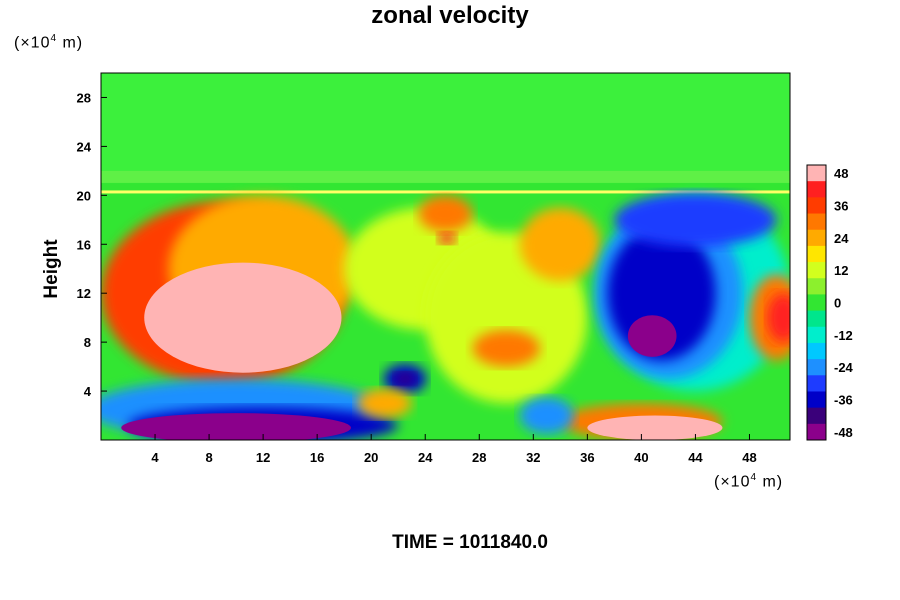  I want to click on interface-line, so click(445, 192).